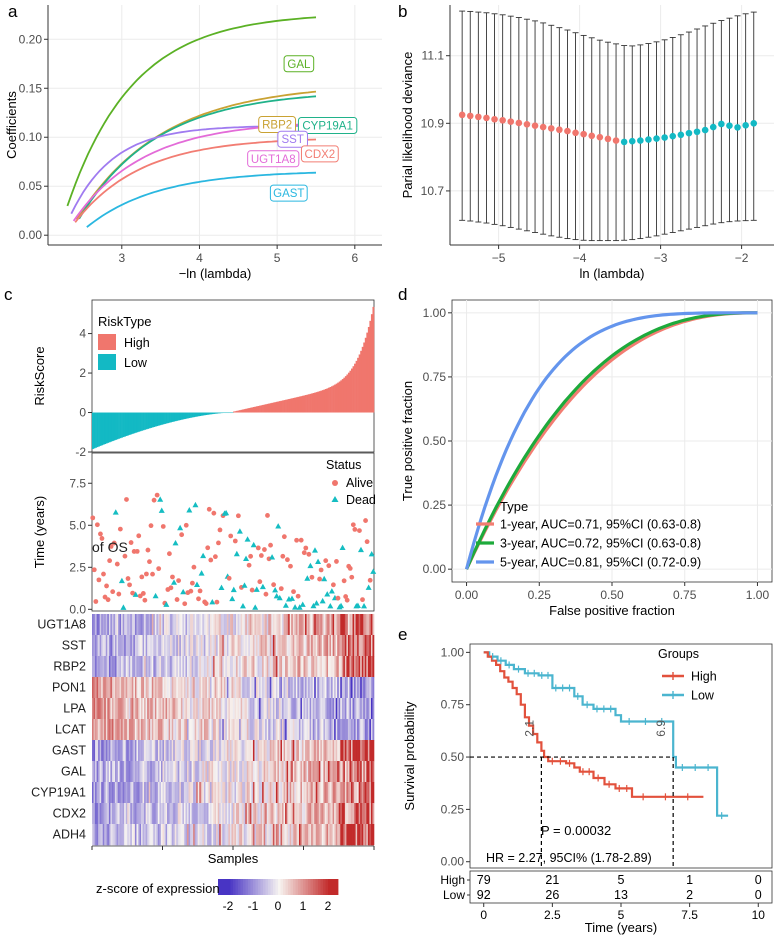 The image size is (778, 935). I want to click on risk-table-cell: 79, so click(484, 880).